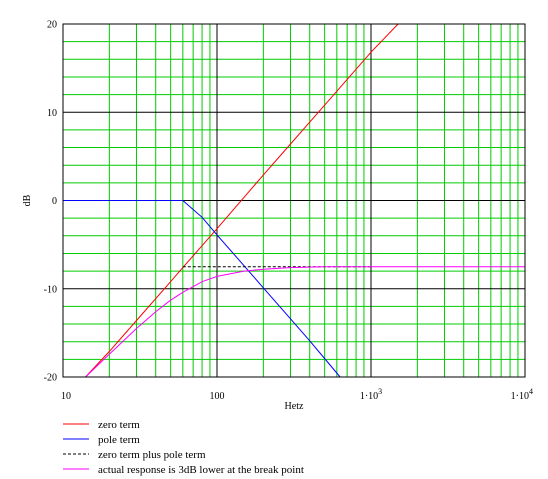 The image size is (548, 479). What do you see at coordinates (531, 391) in the screenshot?
I see `x-tick-exponent: 4` at bounding box center [531, 391].